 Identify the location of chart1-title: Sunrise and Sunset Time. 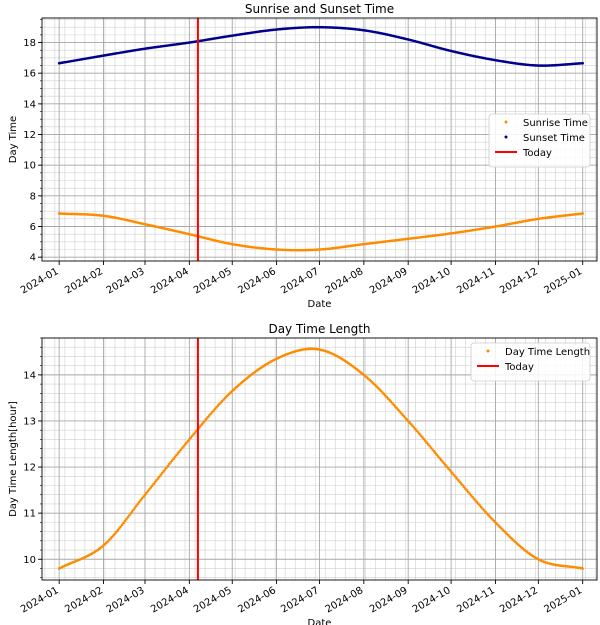
(319, 9).